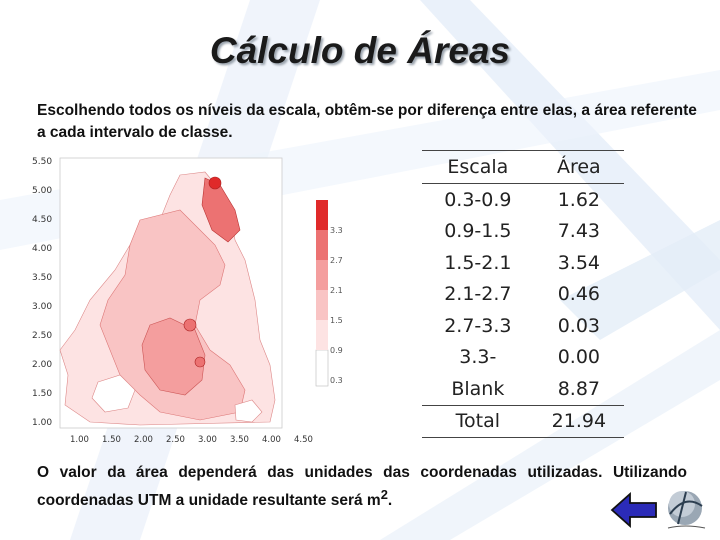 This screenshot has width=720, height=540. Describe the element at coordinates (523, 358) in the screenshot. I see `table-row: 3.3- 0.00` at that location.